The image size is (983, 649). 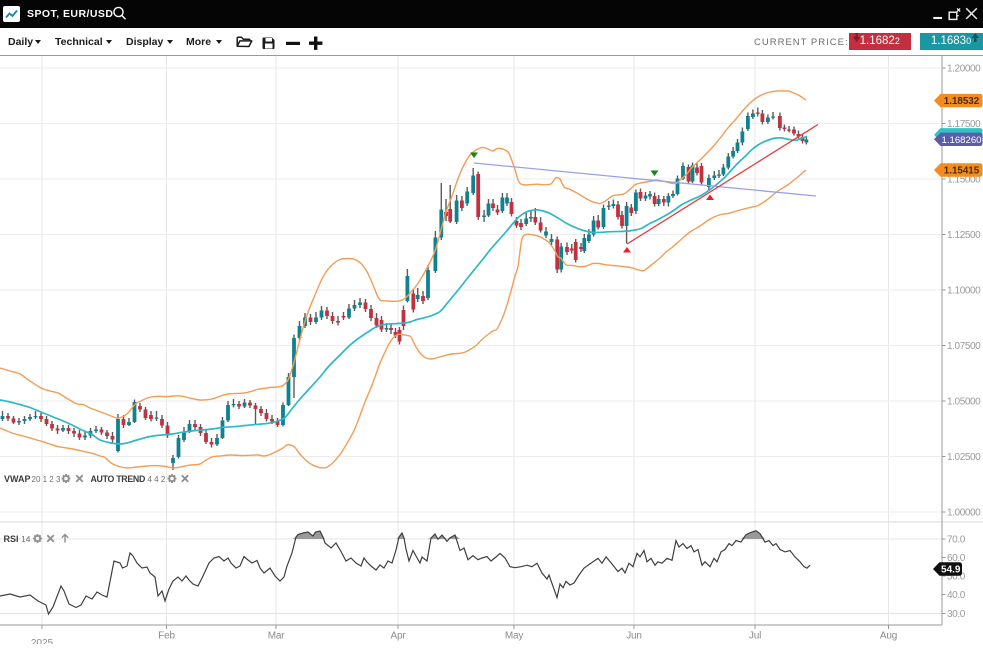 I want to click on svg-text: 1.20000, so click(x=964, y=69).